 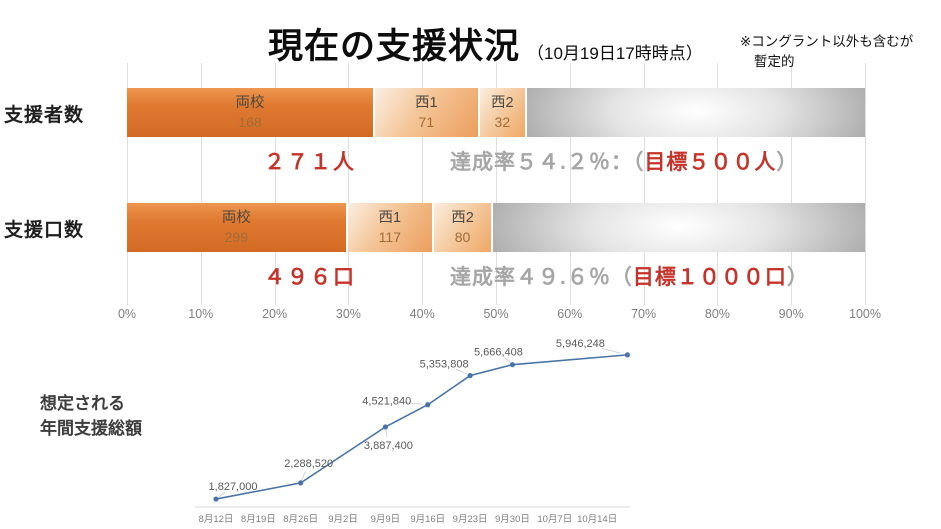 I want to click on title-row: 現在の支援状況 （10月19日17時時点）, so click(x=485, y=43).